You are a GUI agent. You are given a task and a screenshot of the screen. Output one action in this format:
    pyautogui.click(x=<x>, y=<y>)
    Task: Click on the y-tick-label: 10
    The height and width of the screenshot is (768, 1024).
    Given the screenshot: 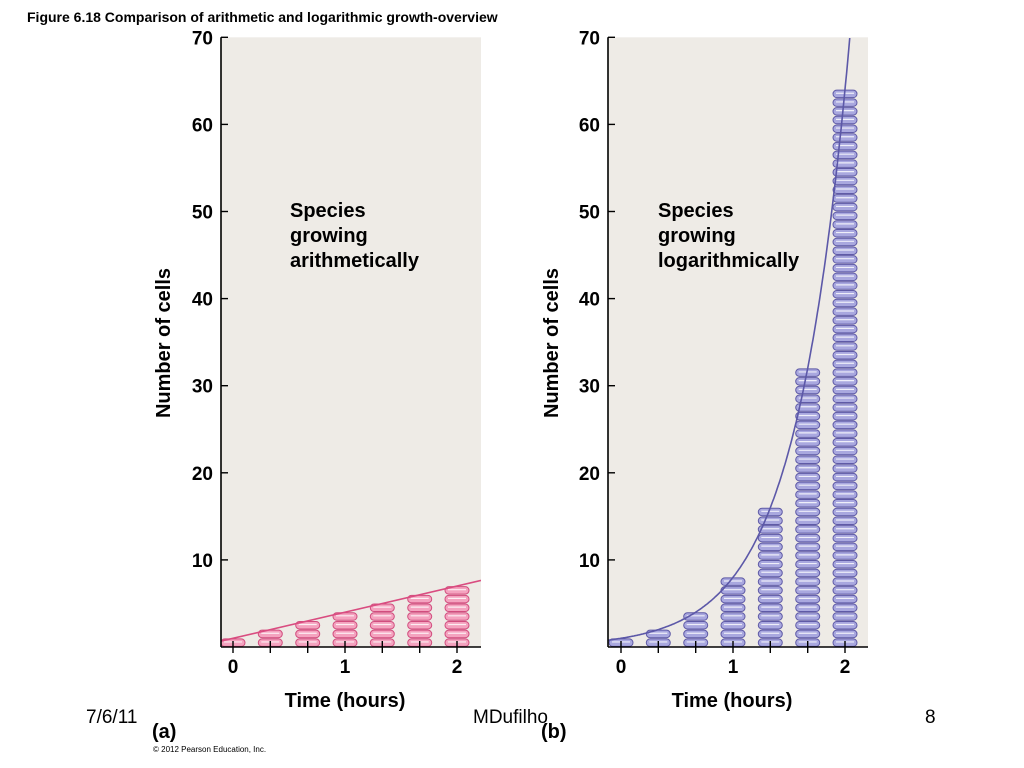 What is the action you would take?
    pyautogui.click(x=589, y=561)
    